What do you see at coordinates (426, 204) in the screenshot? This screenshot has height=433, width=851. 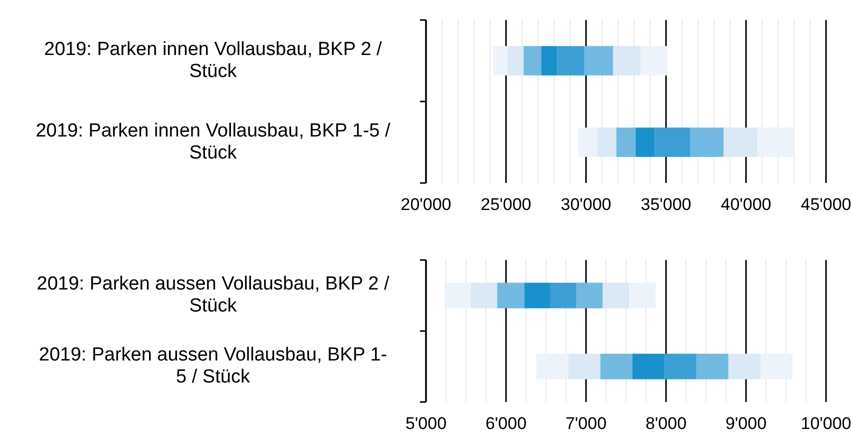 I see `x-tick-label: 20'000` at bounding box center [426, 204].